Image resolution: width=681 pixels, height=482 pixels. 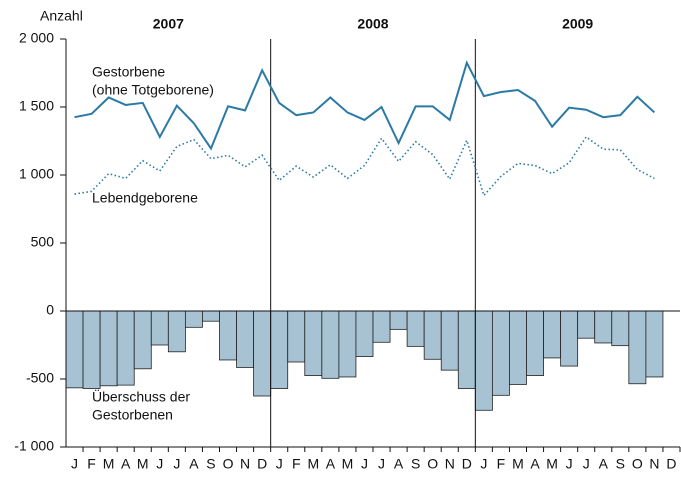 What do you see at coordinates (145, 198) in the screenshot?
I see `series-label: Lebendgeborene` at bounding box center [145, 198].